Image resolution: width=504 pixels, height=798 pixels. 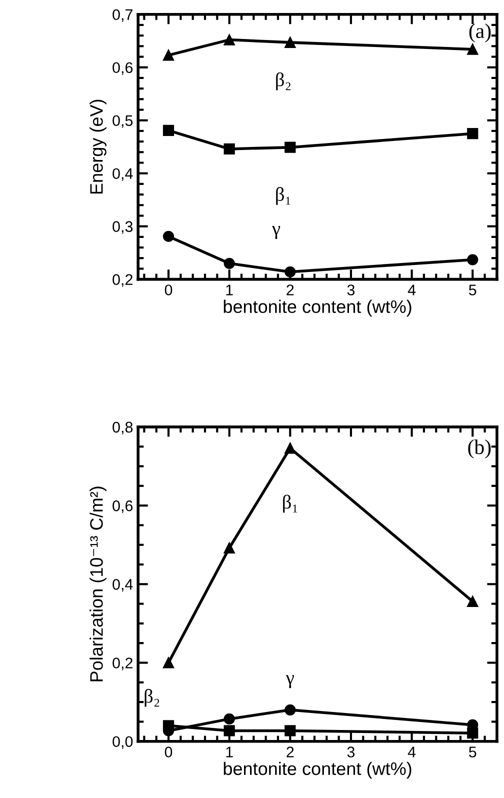 What do you see at coordinates (98, 584) in the screenshot?
I see `y-axis-title: Polarization (10⁻¹³ C/m²)` at bounding box center [98, 584].